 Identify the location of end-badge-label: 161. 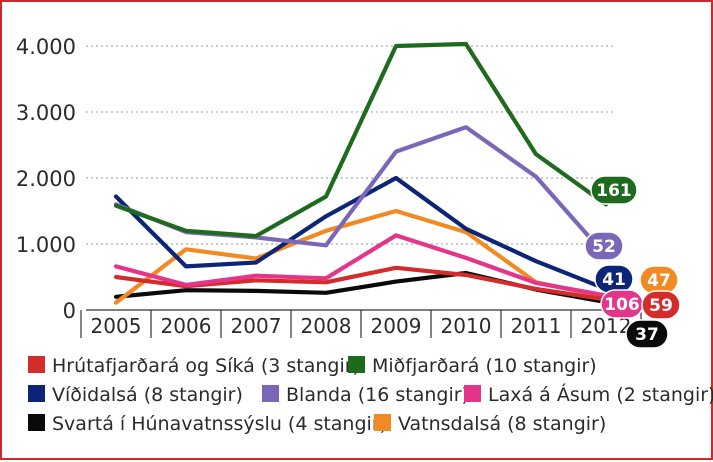
(614, 191).